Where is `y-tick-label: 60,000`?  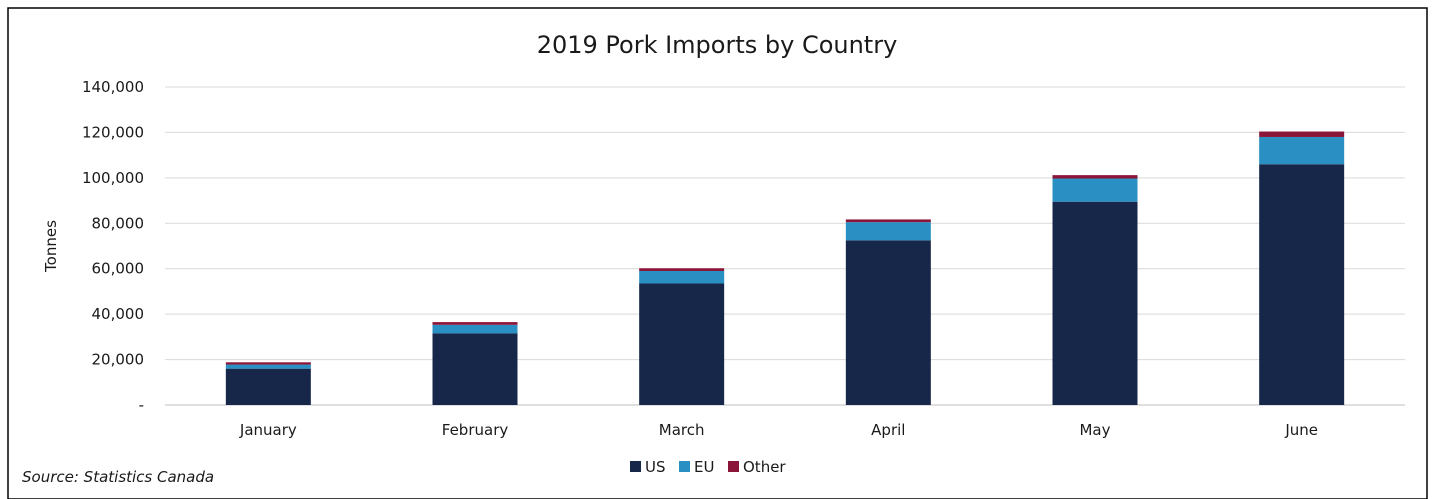
y-tick-label: 60,000 is located at coordinates (118, 269).